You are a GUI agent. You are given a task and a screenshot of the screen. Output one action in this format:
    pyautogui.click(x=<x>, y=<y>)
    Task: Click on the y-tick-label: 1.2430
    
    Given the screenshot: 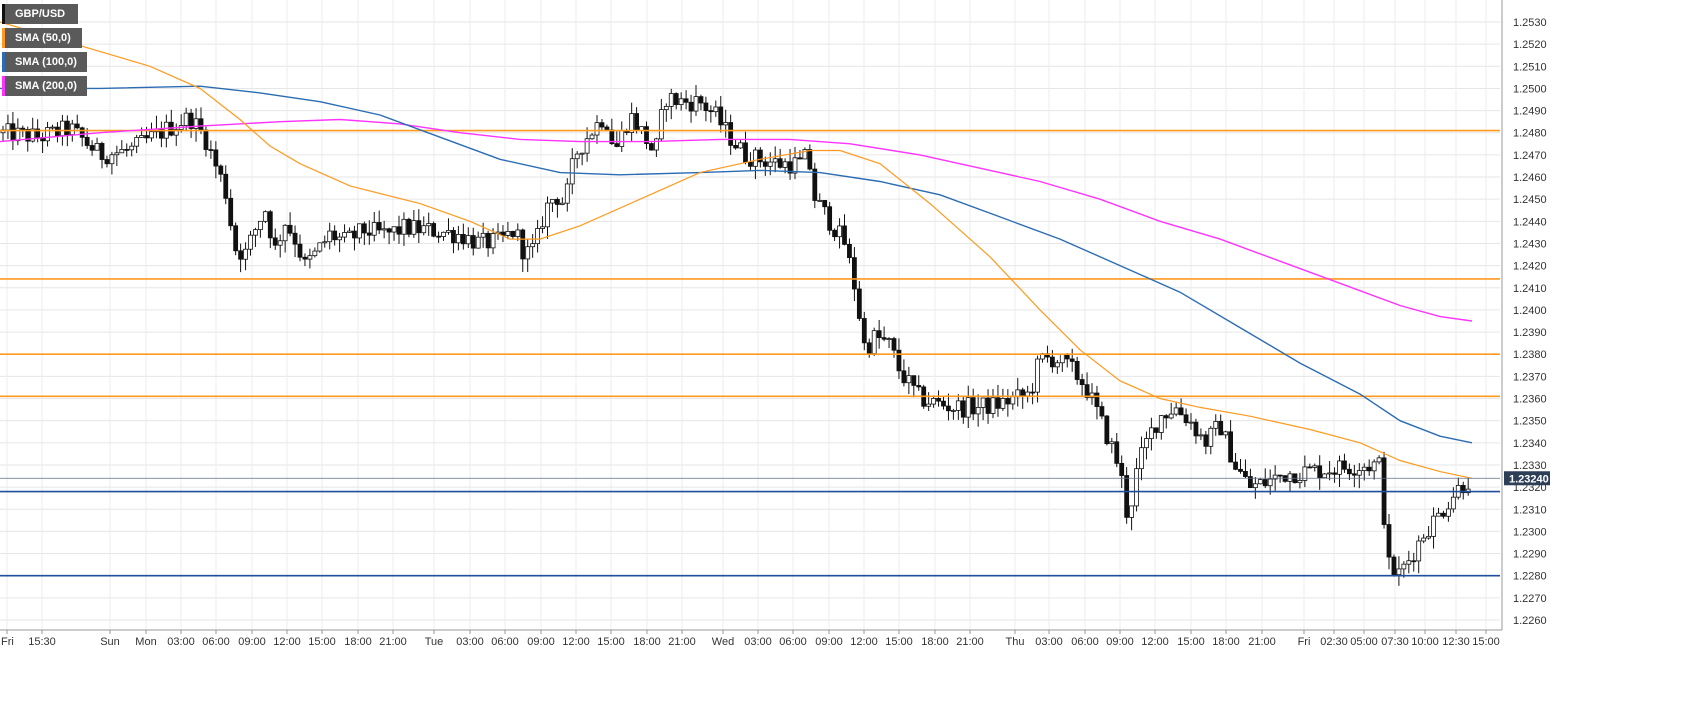 What is the action you would take?
    pyautogui.click(x=1530, y=244)
    